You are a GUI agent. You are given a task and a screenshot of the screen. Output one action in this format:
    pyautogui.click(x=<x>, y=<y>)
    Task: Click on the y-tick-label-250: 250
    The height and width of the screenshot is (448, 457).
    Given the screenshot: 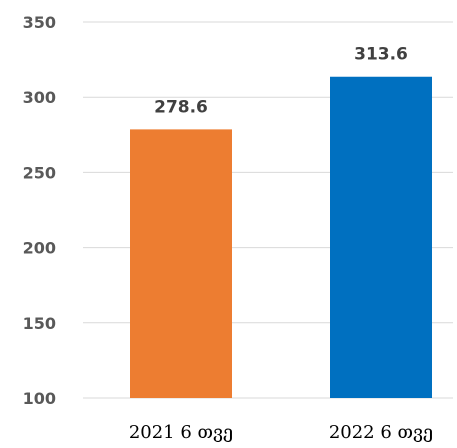 What is the action you would take?
    pyautogui.click(x=39, y=172)
    